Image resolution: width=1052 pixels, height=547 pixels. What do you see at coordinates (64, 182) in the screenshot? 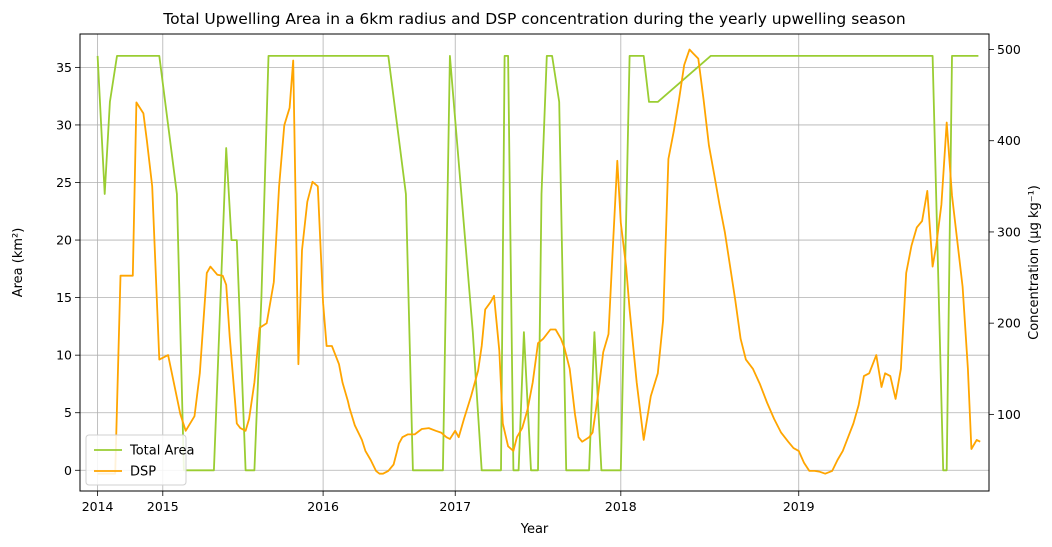
I see `y-tick-label: 25` at bounding box center [64, 182].